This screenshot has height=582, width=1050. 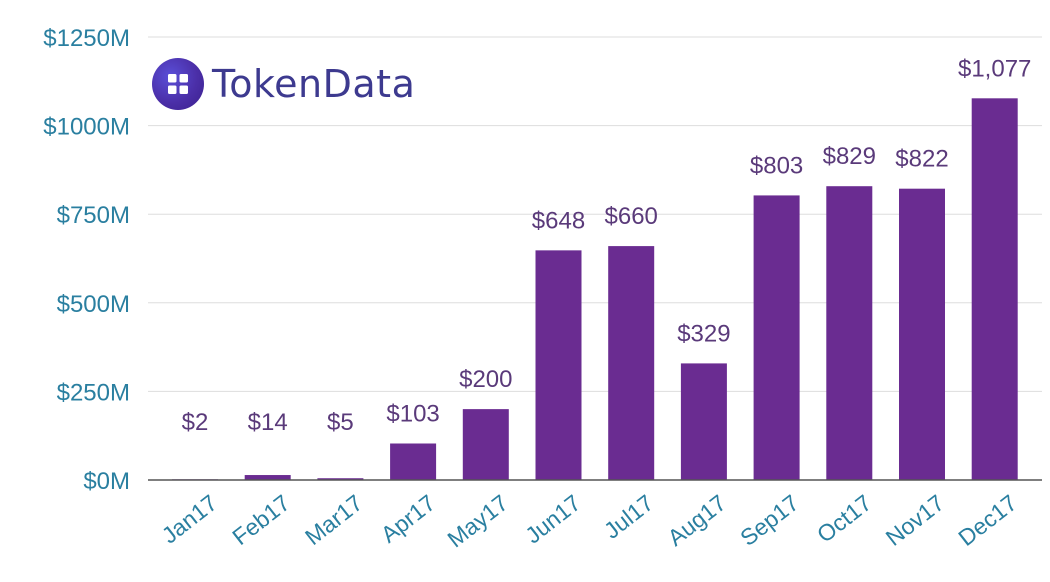 I want to click on brand-name: TokenData, so click(x=314, y=84).